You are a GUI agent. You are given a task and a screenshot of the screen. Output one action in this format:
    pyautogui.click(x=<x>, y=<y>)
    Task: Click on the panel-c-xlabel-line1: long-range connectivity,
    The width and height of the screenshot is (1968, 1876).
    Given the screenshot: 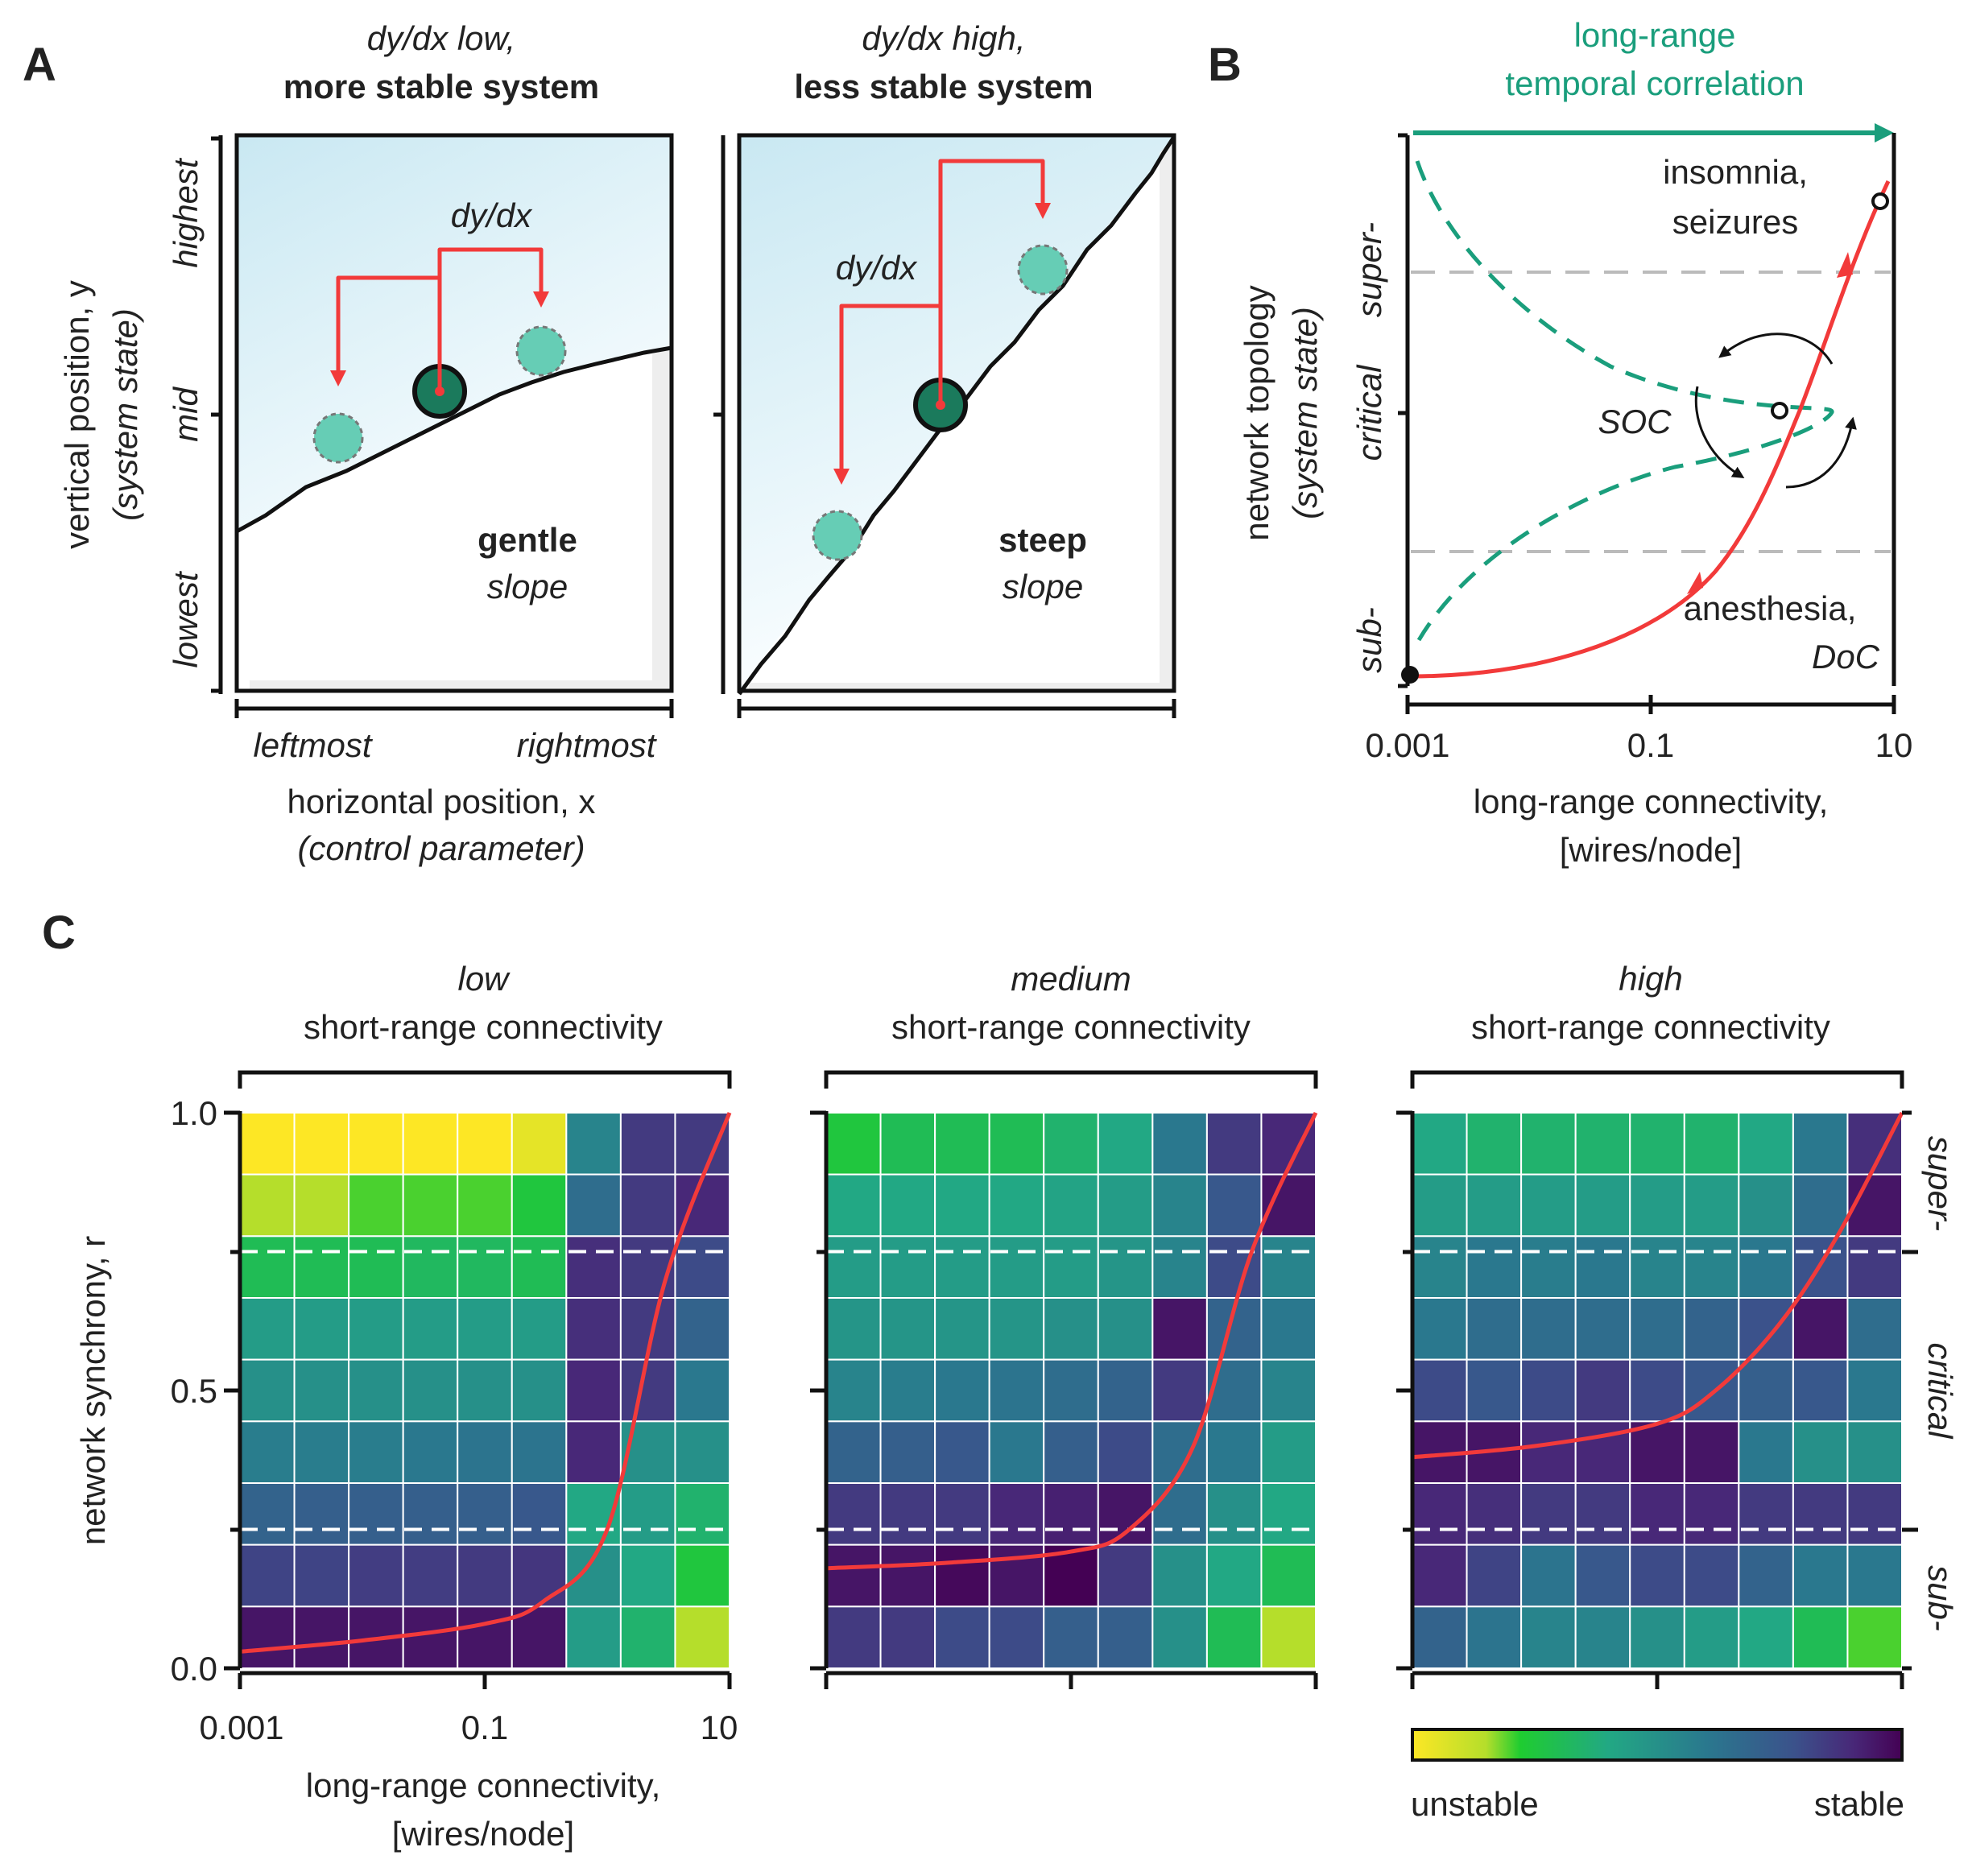 What is the action you would take?
    pyautogui.click(x=483, y=1785)
    